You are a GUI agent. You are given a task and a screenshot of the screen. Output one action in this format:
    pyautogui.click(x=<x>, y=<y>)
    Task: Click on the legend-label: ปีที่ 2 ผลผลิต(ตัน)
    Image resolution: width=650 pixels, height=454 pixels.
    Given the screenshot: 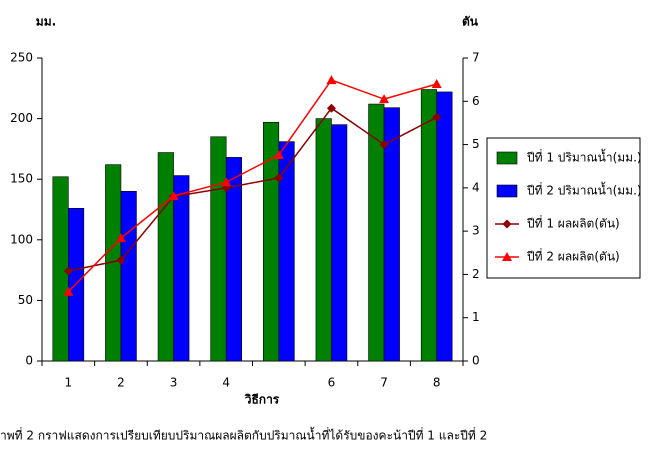 What is the action you would take?
    pyautogui.click(x=572, y=256)
    